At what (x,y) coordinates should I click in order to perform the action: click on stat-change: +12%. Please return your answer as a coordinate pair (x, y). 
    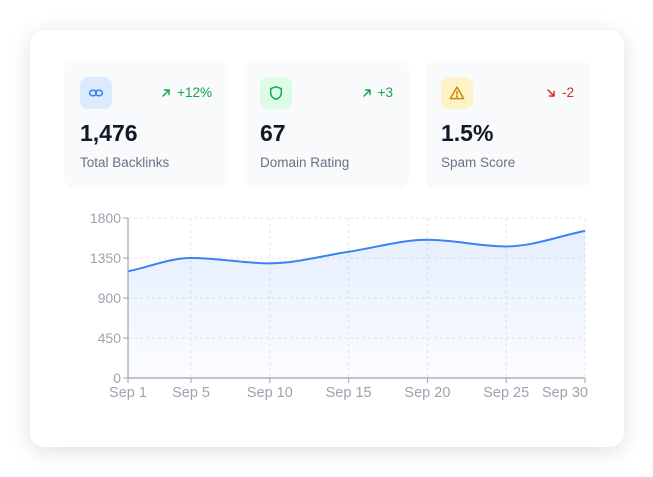
    Looking at the image, I should click on (186, 93).